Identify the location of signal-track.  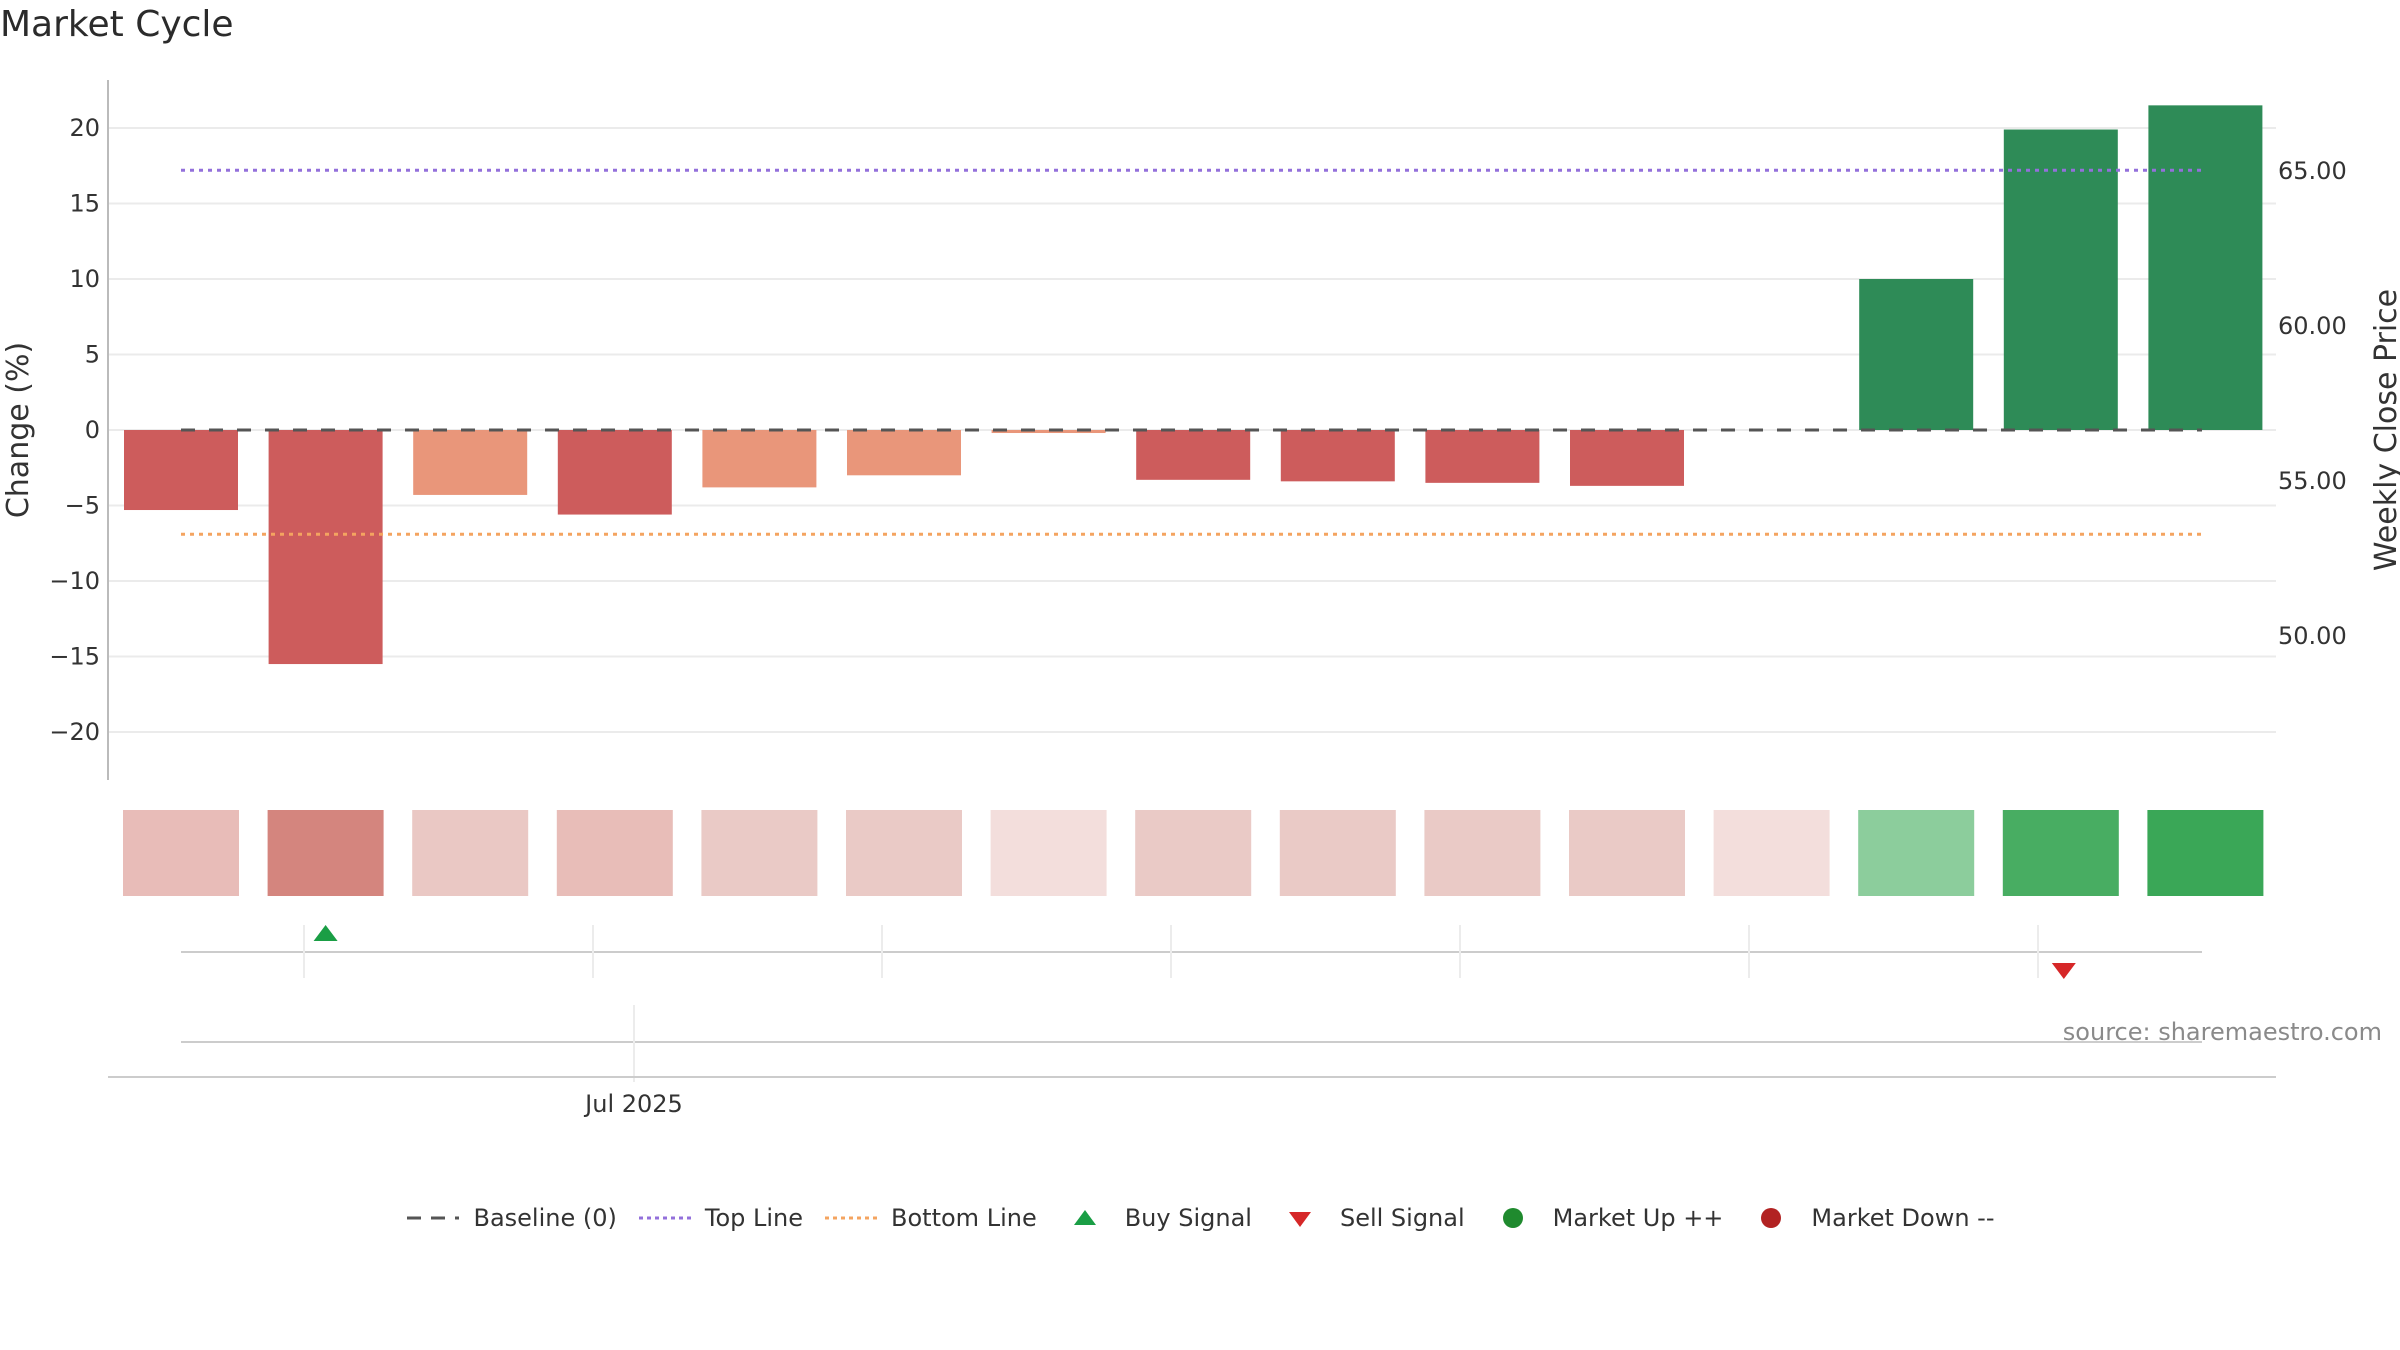
(1191, 952).